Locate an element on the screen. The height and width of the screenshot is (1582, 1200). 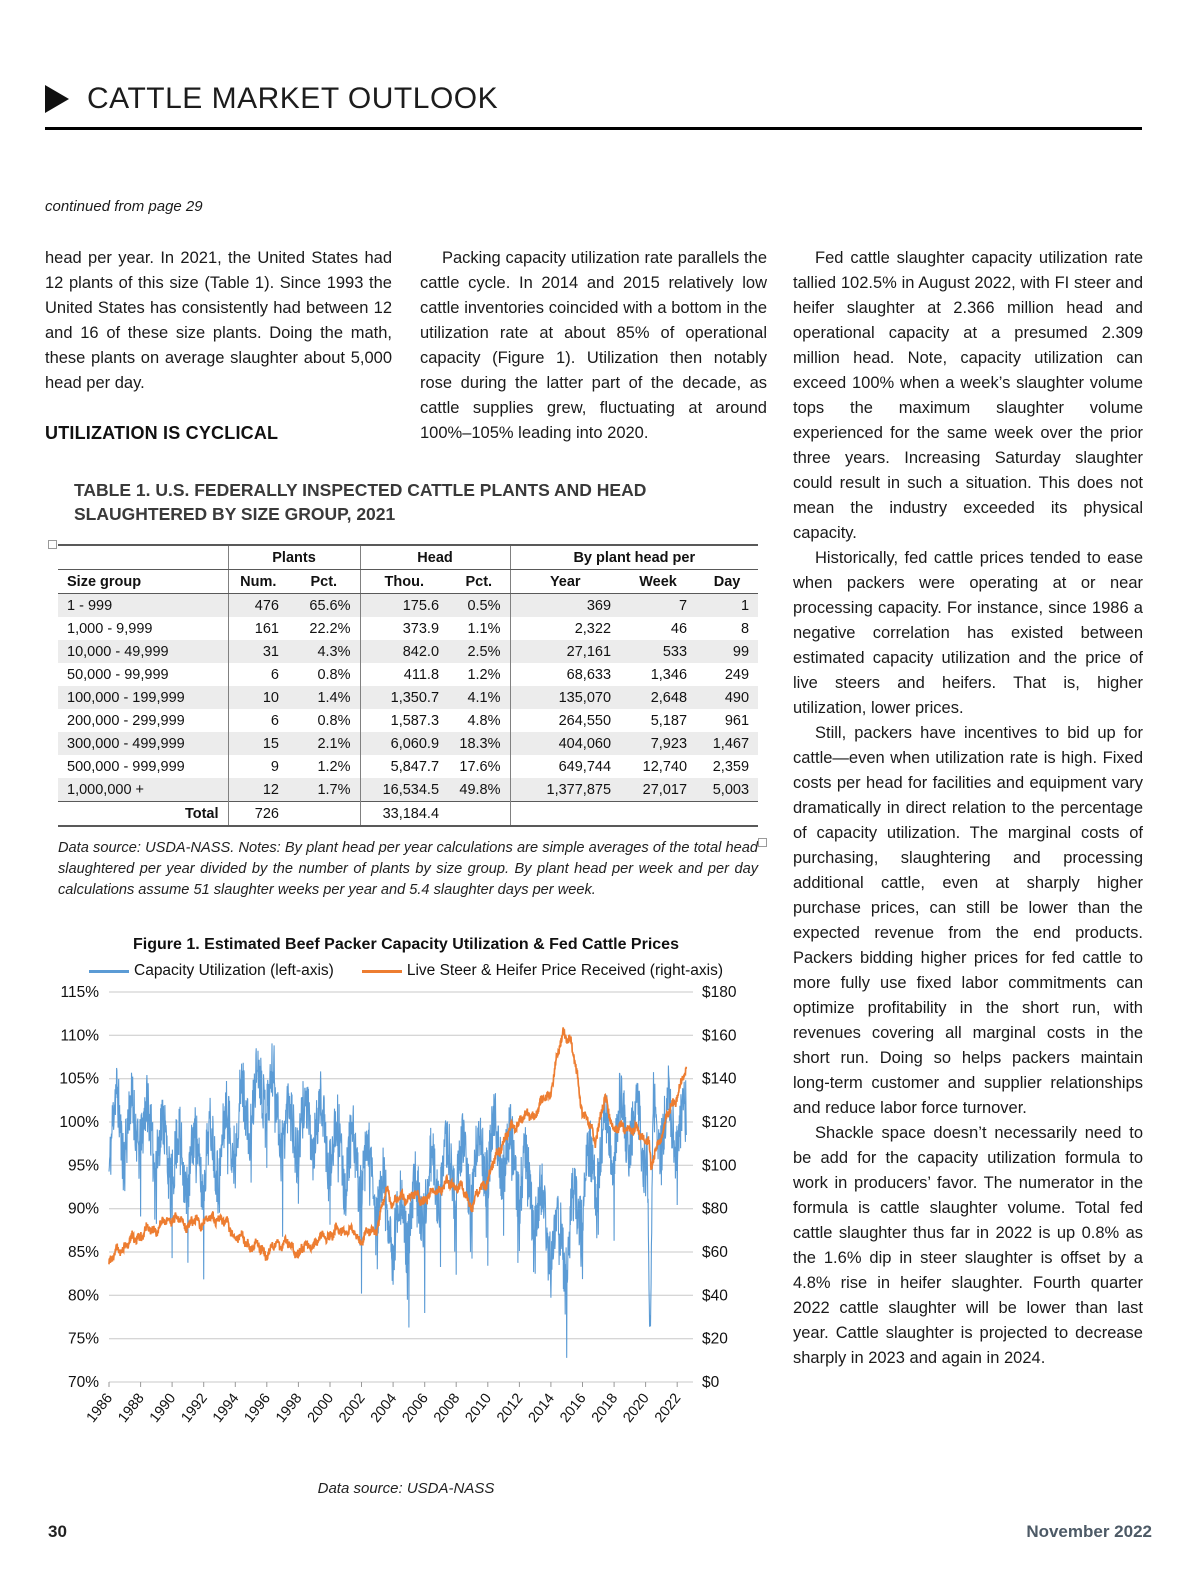
x-axis-tick: 2008 is located at coordinates (447, 1408).